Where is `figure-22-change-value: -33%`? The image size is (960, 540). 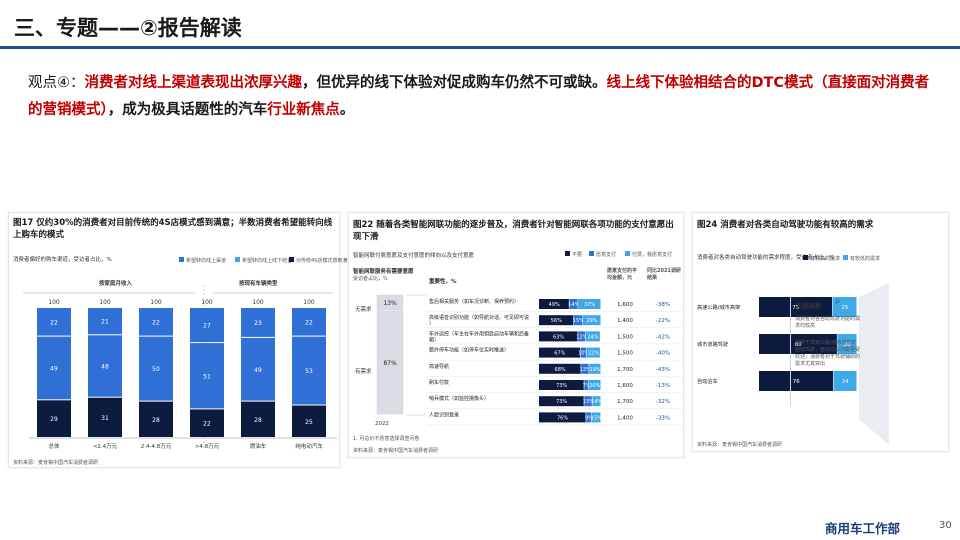
figure-22-change-value: -33% is located at coordinates (663, 418).